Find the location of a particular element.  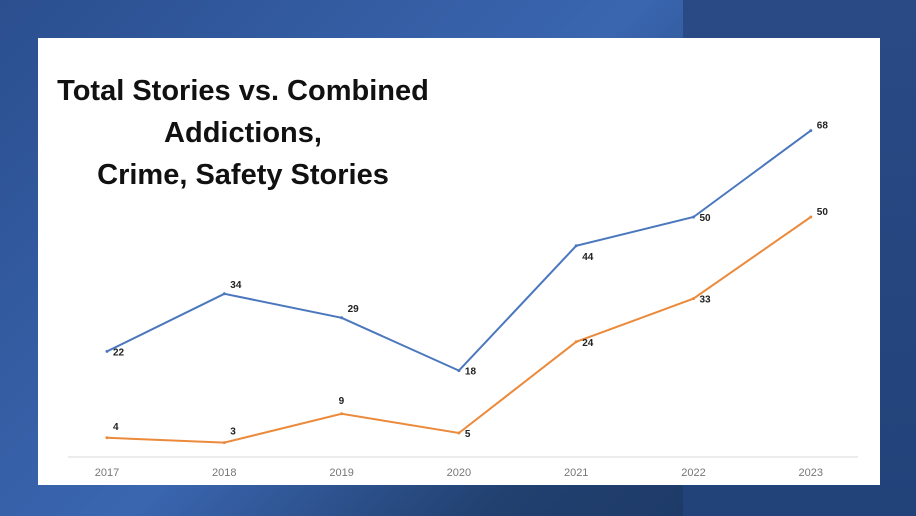

chart-title-line-1: Total Stories vs. Combined is located at coordinates (243, 91).